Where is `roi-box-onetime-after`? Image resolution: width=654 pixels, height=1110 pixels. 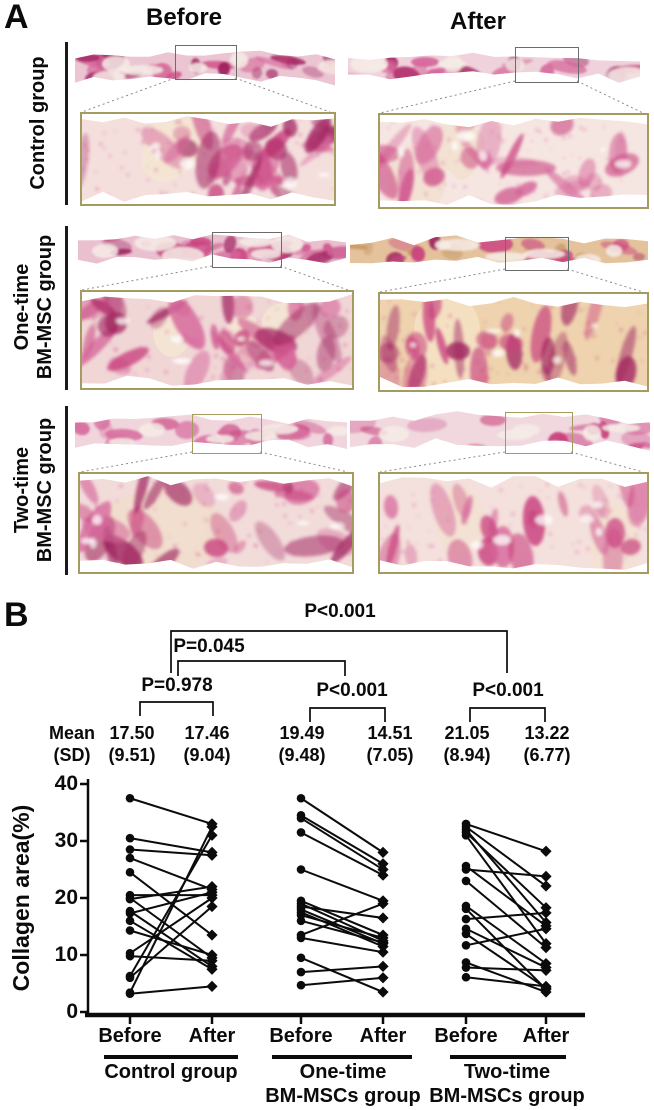 roi-box-onetime-after is located at coordinates (537, 254).